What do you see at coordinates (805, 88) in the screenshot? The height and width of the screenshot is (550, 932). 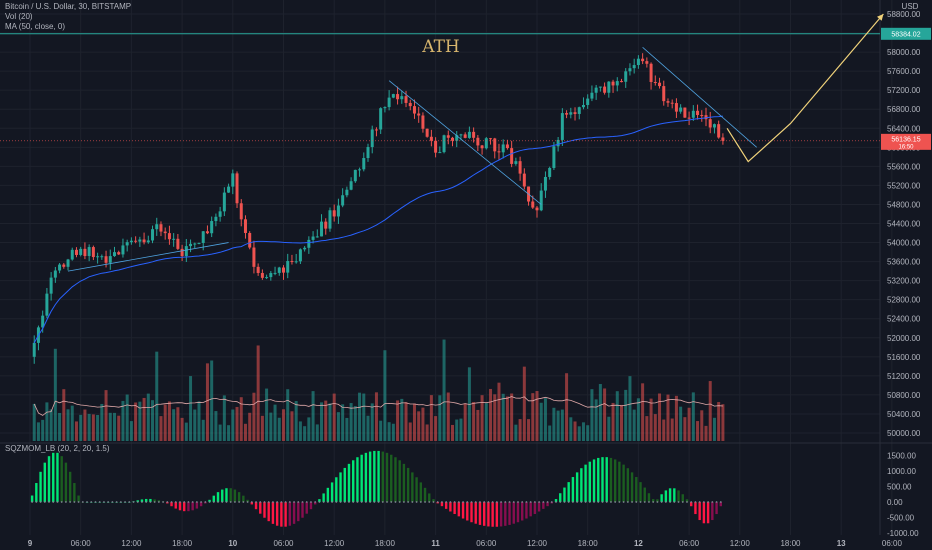 I see `projection-path` at bounding box center [805, 88].